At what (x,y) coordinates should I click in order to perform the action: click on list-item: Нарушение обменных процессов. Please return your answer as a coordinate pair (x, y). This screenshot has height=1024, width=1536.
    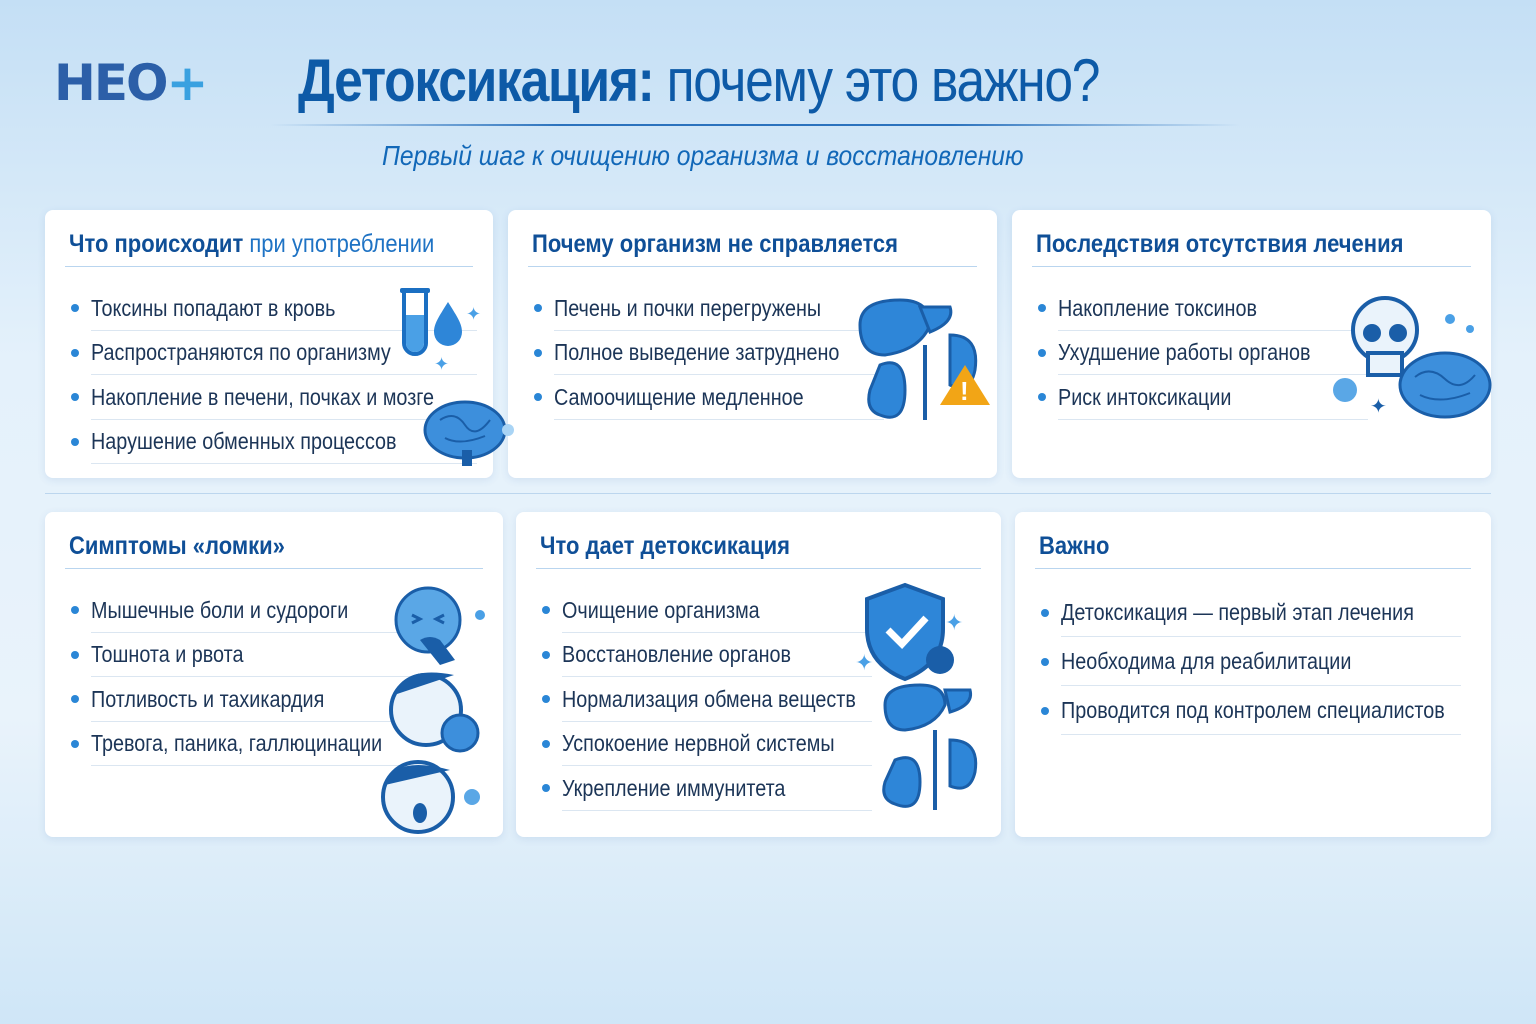
    Looking at the image, I should click on (280, 442).